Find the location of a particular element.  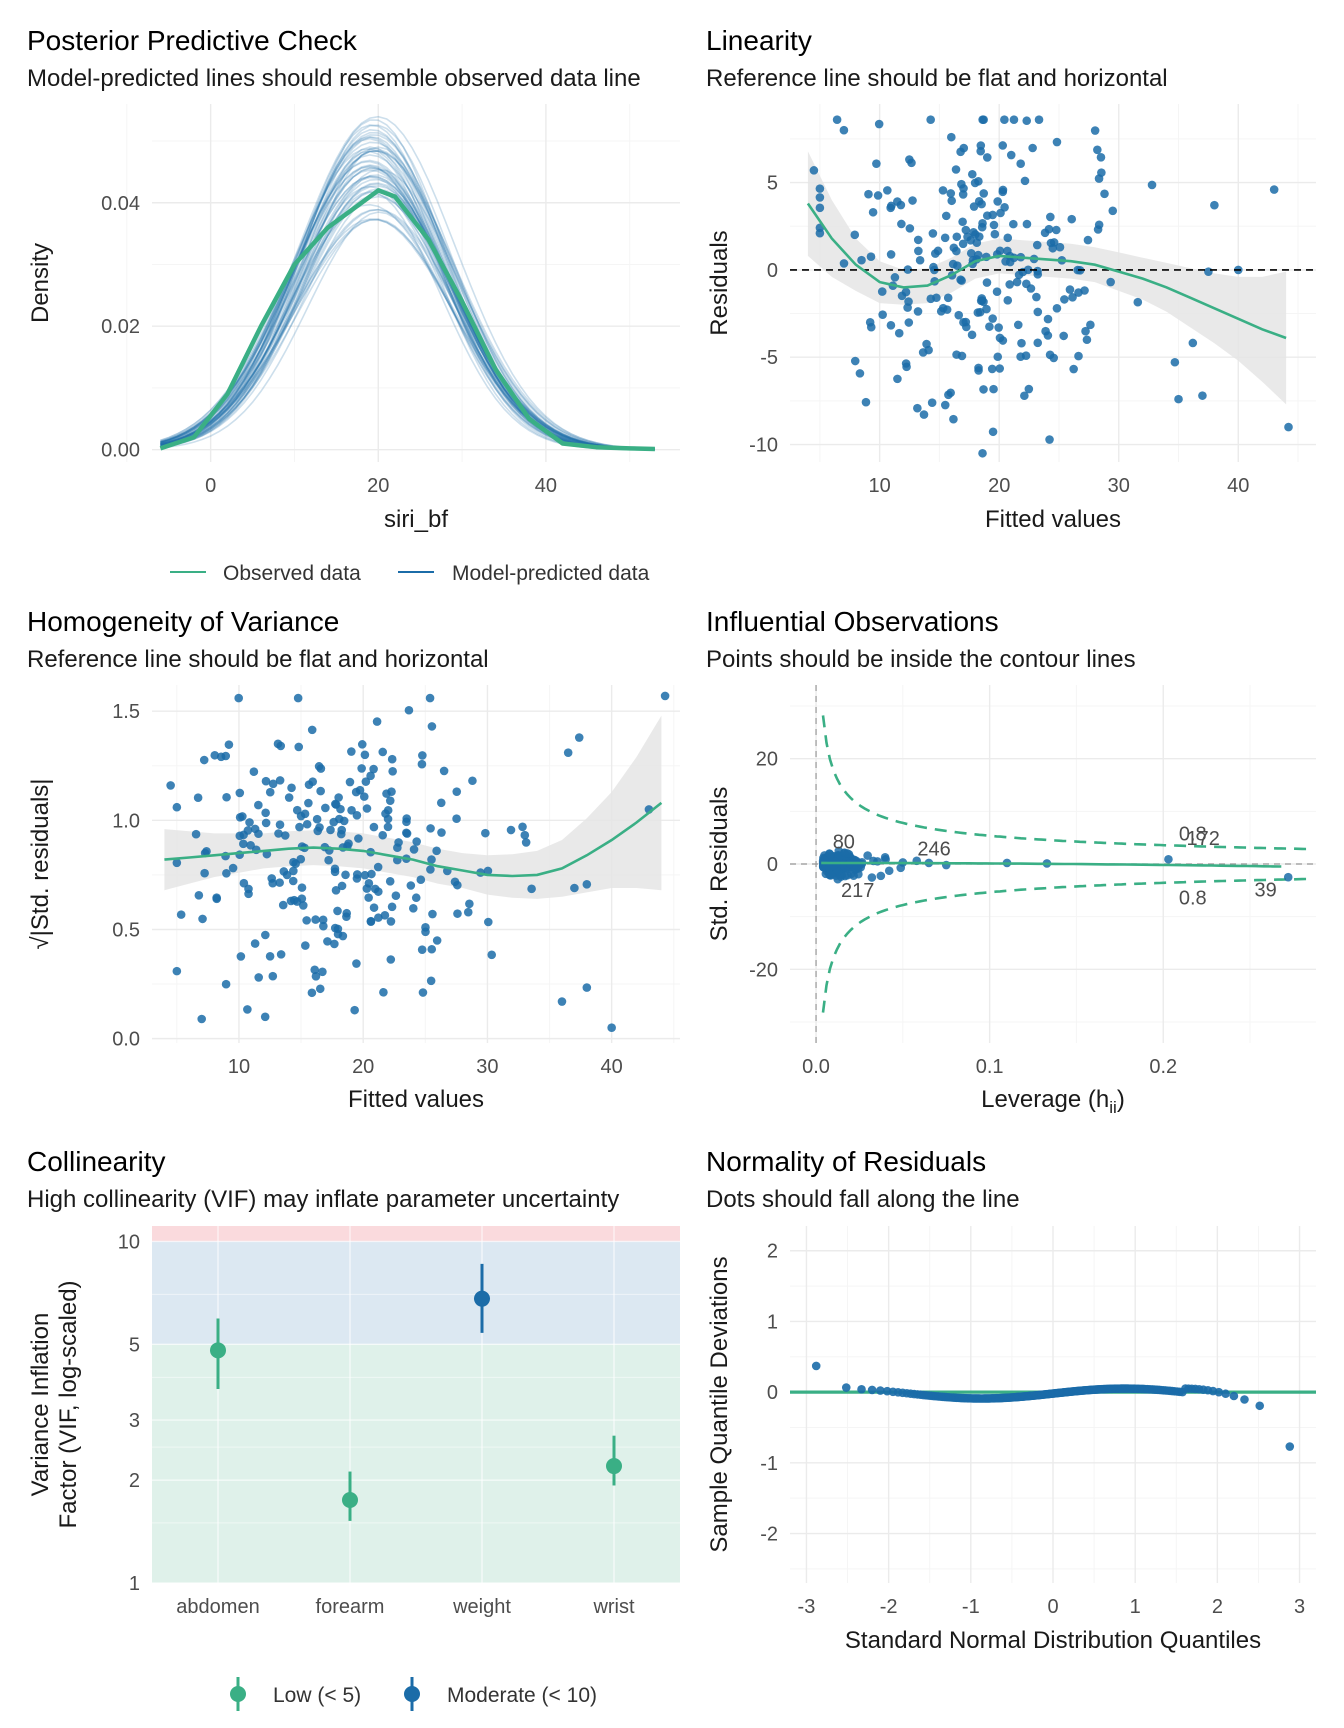

y-axis-label: Density is located at coordinates (40, 283).